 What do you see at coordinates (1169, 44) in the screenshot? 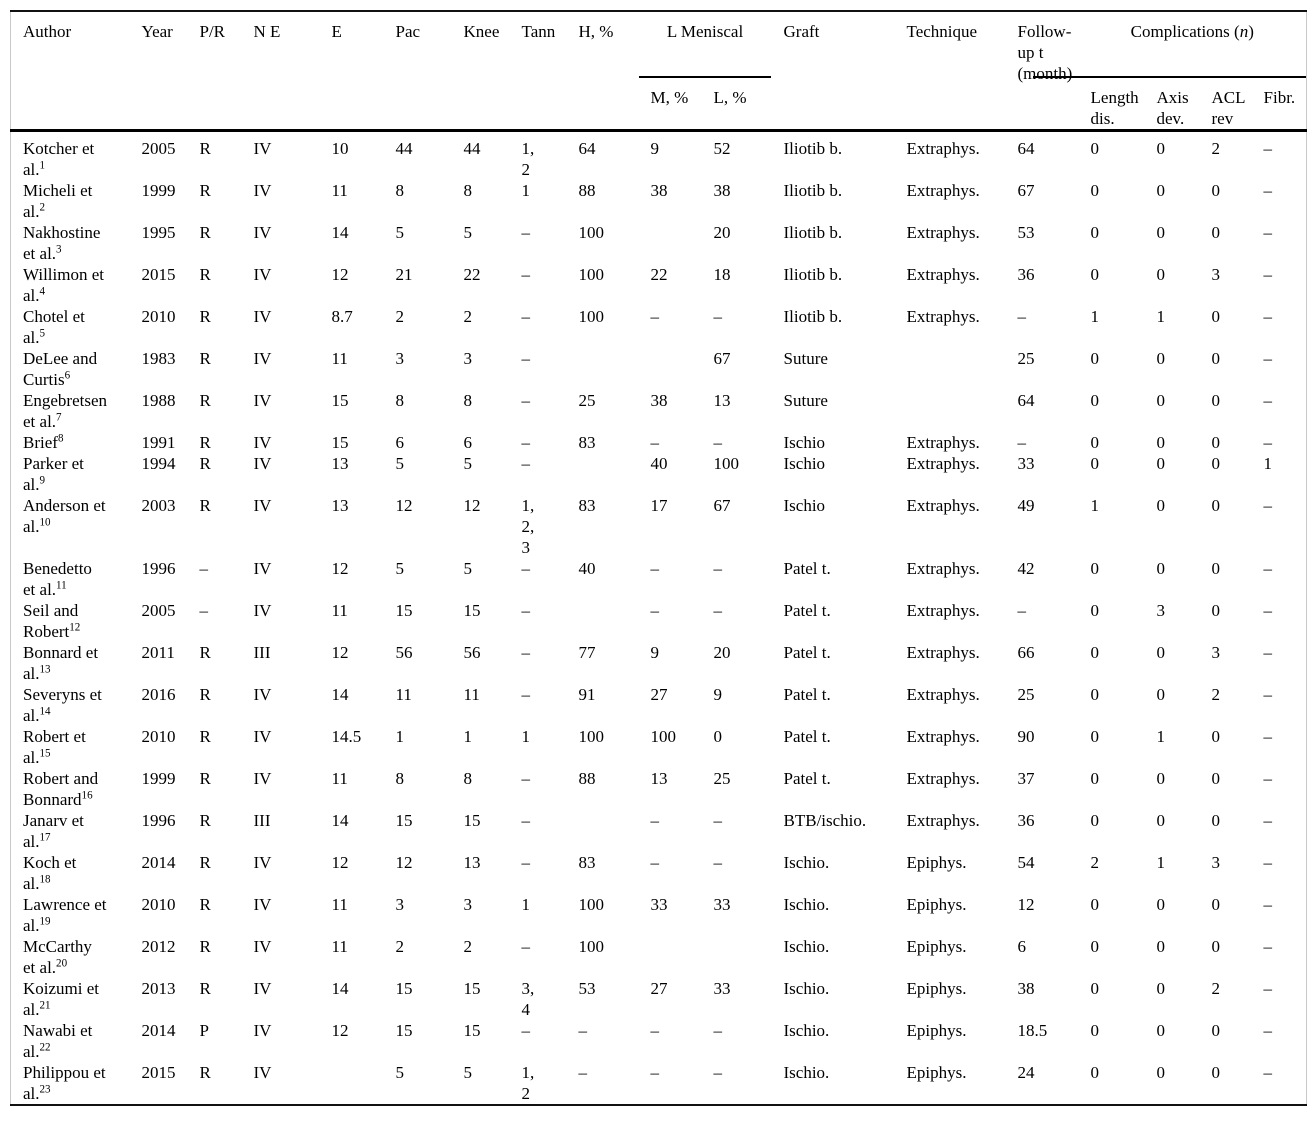
I see `header-complications-group: Complications (n)` at bounding box center [1169, 44].